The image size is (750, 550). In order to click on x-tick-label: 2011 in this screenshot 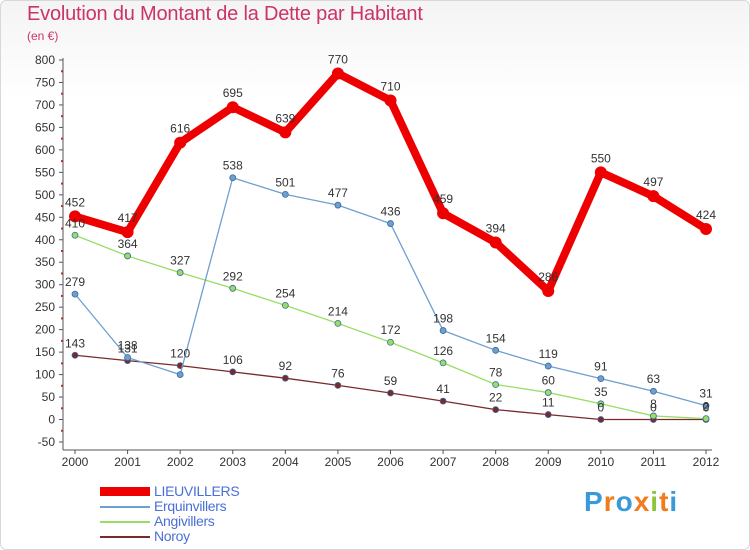, I will do `click(654, 462)`.